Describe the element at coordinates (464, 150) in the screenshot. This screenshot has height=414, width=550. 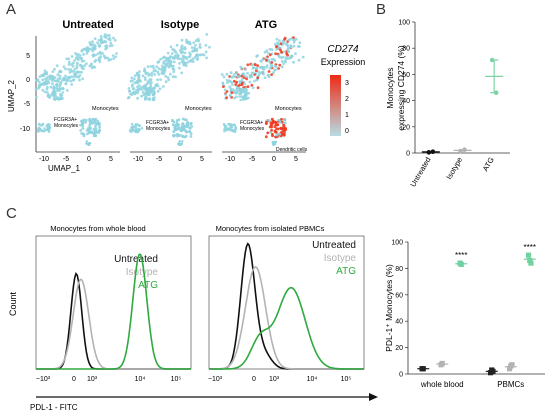
I see `panel-b-point` at that location.